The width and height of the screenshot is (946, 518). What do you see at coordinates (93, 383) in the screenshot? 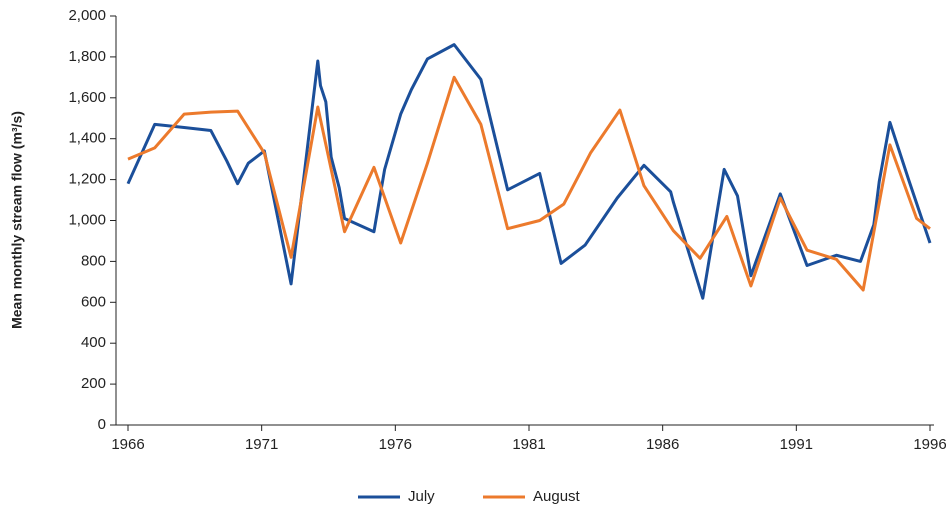
I see `y-tick-label: 200` at bounding box center [93, 383].